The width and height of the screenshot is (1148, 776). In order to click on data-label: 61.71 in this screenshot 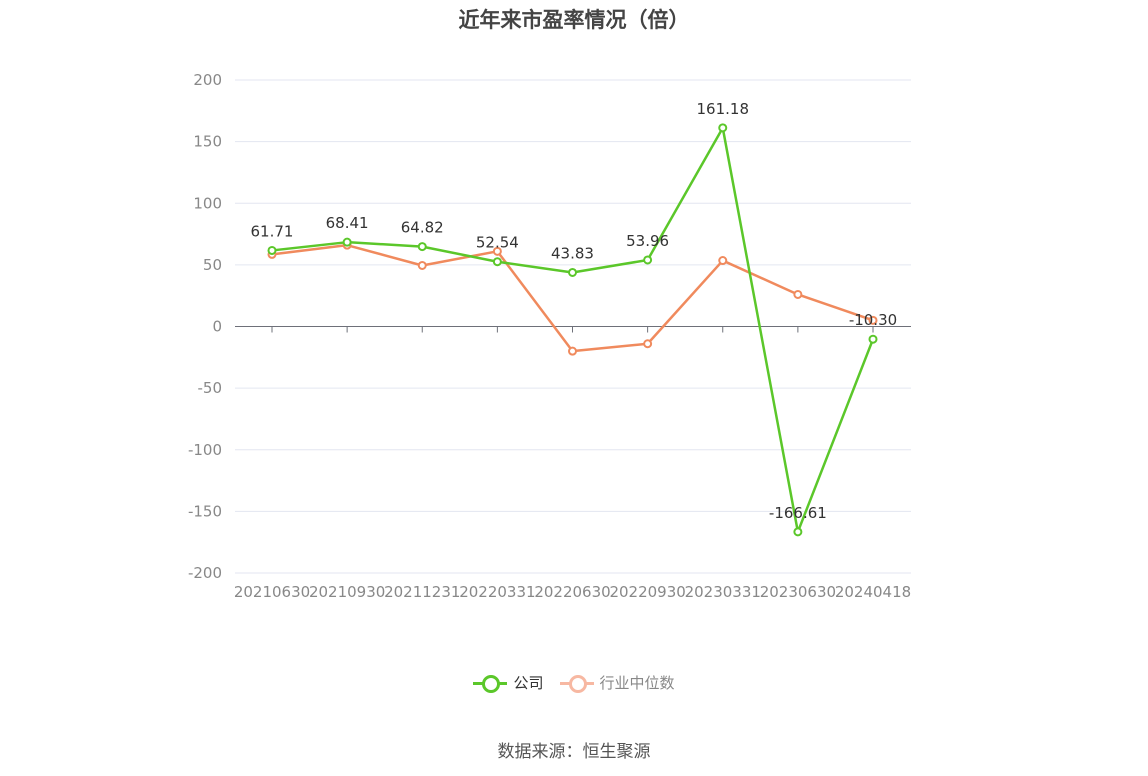, I will do `click(272, 231)`.